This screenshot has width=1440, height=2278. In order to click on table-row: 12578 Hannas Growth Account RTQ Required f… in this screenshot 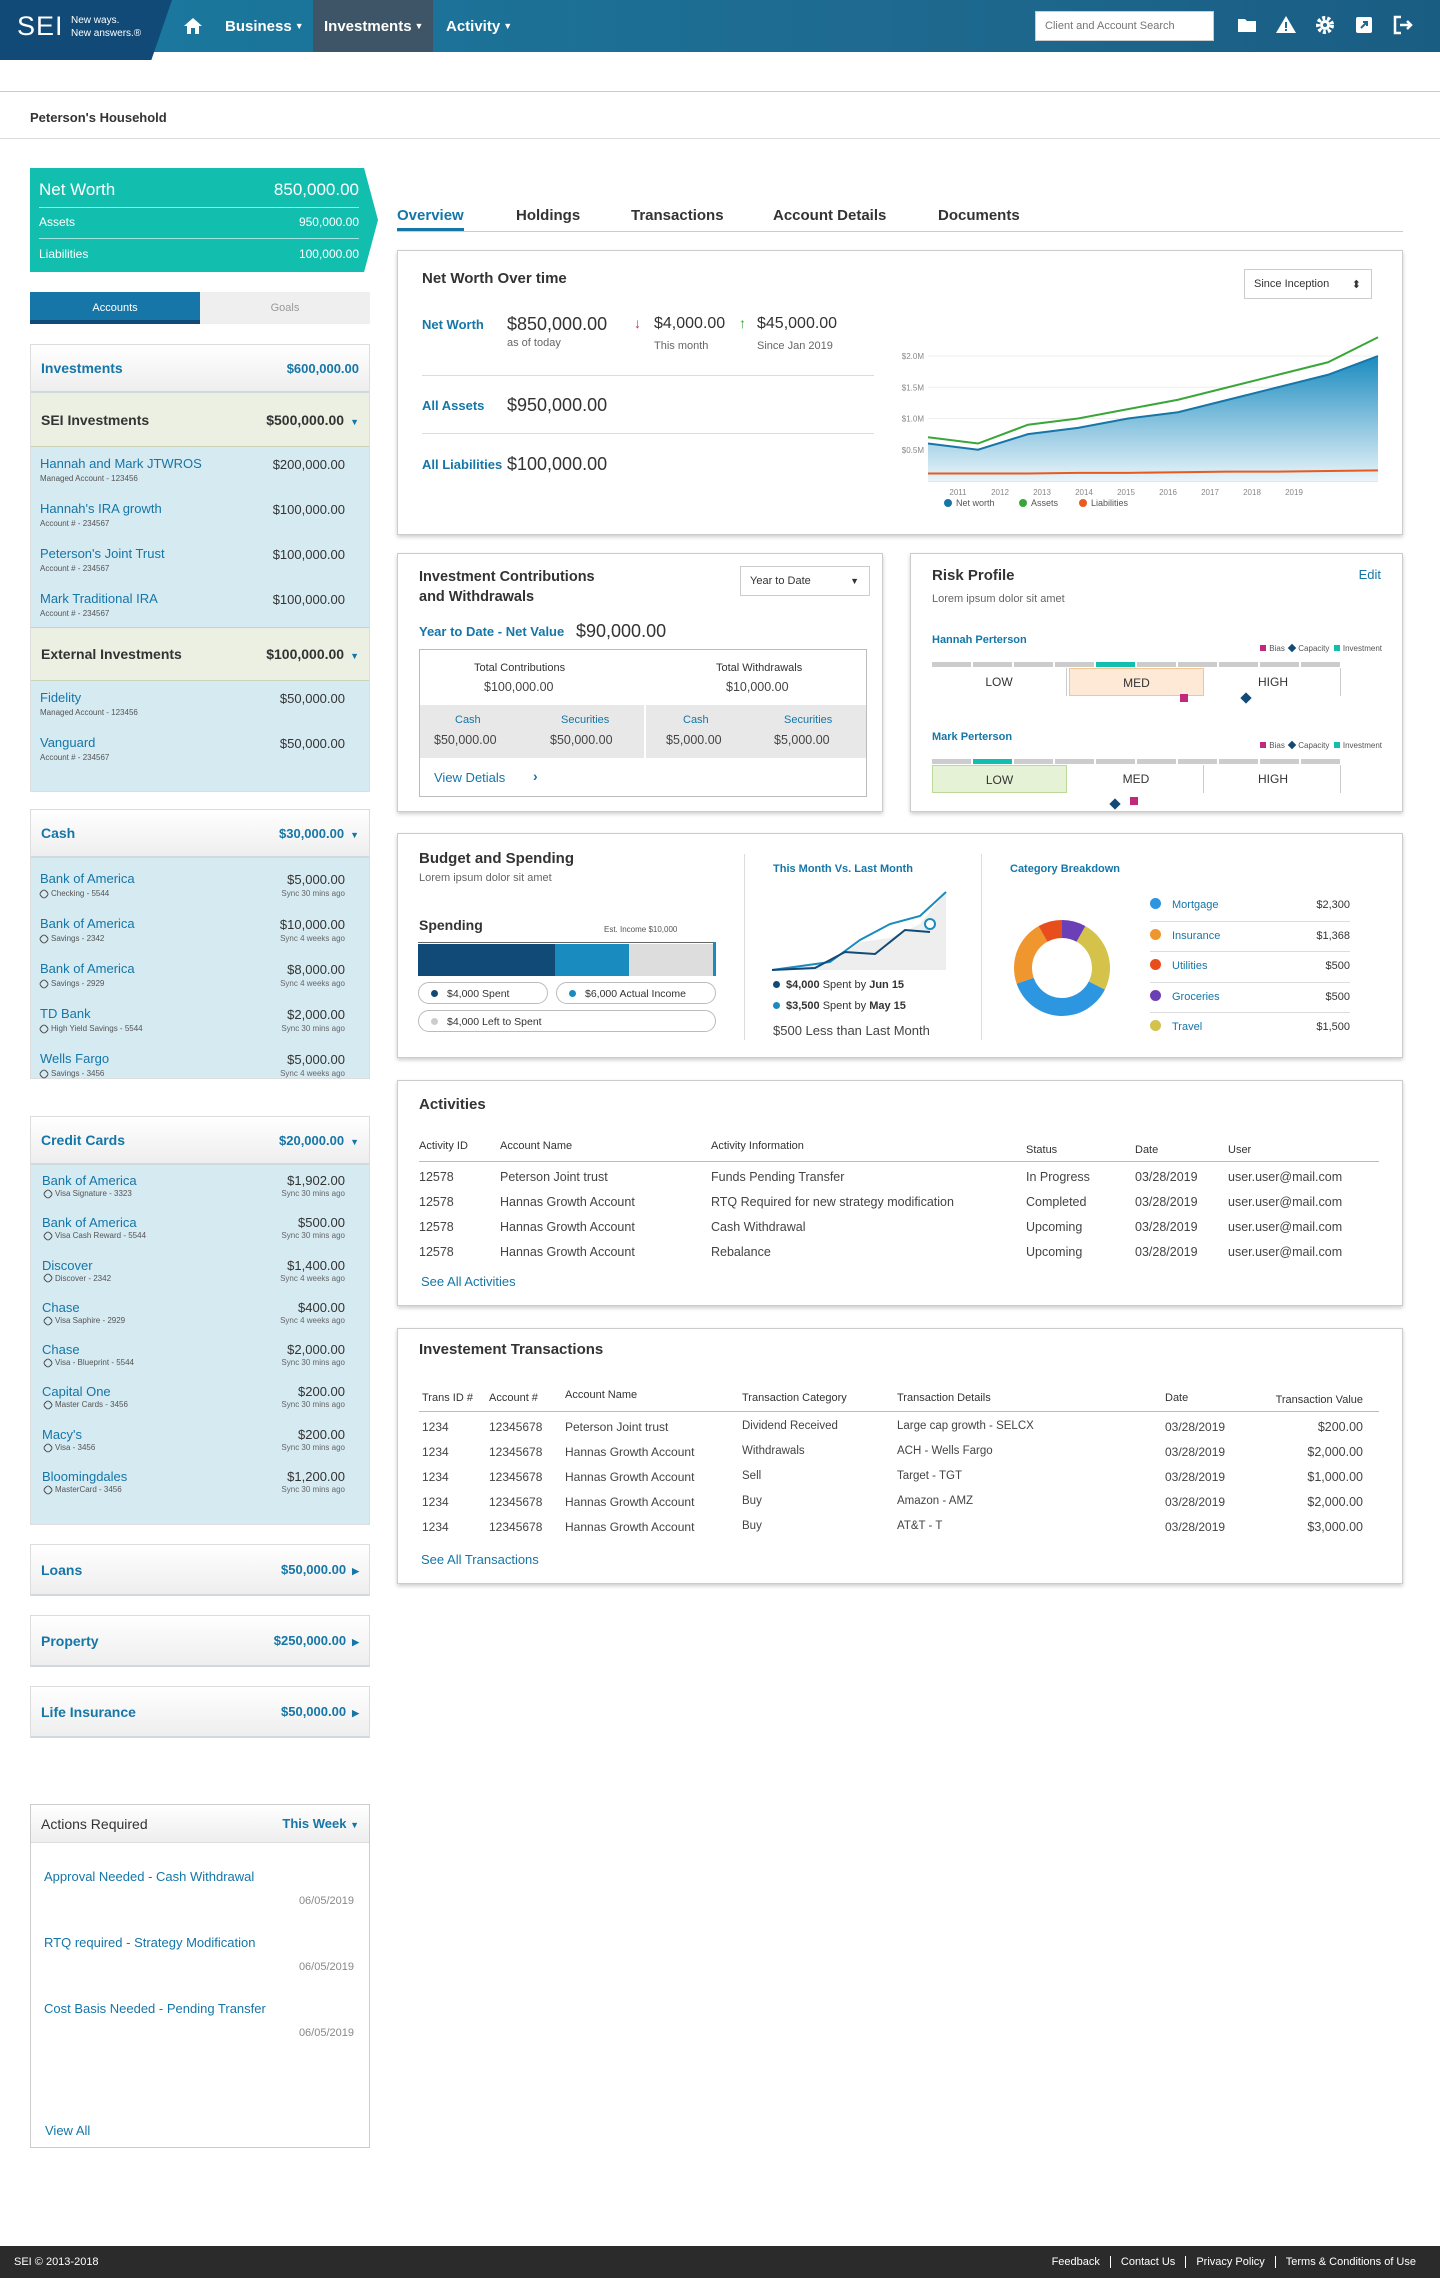, I will do `click(899, 1207)`.